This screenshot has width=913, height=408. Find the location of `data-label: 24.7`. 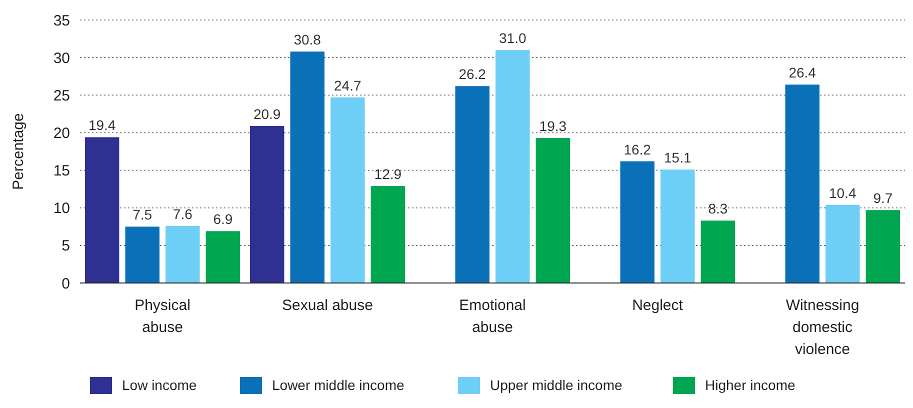

data-label: 24.7 is located at coordinates (348, 85).